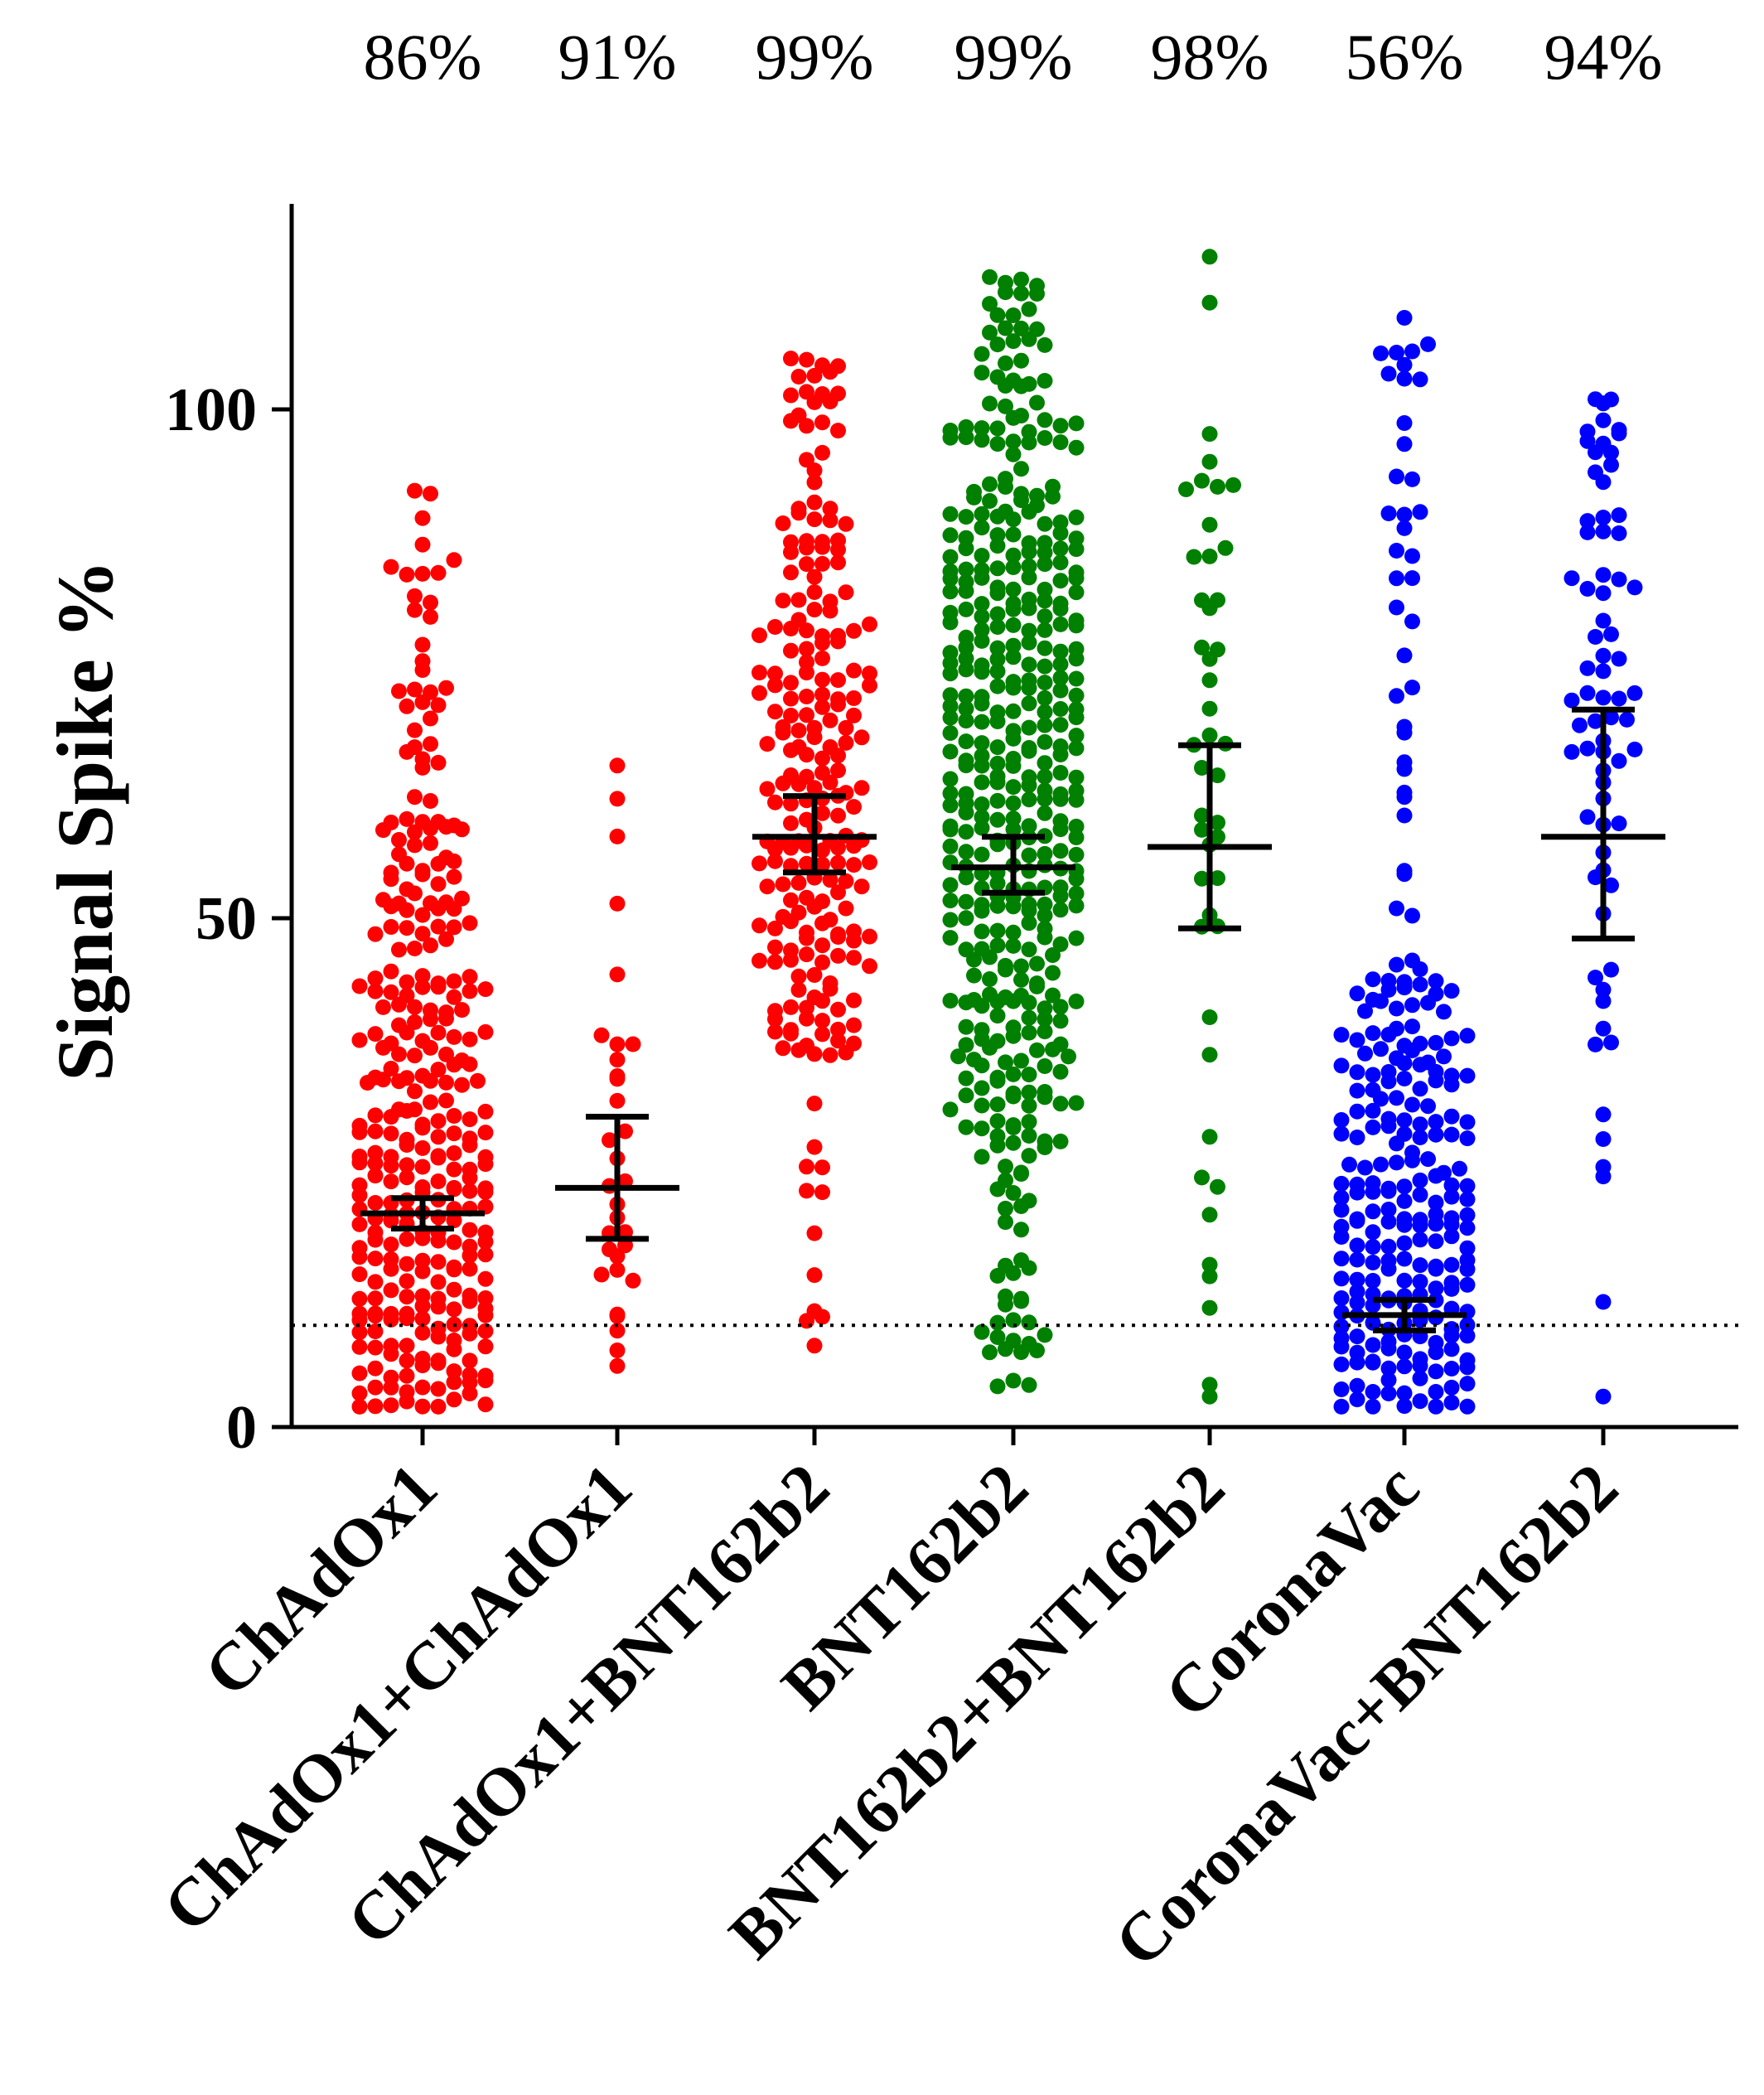 The width and height of the screenshot is (1764, 2095). I want to click on y-tick-label: 0, so click(241, 1428).